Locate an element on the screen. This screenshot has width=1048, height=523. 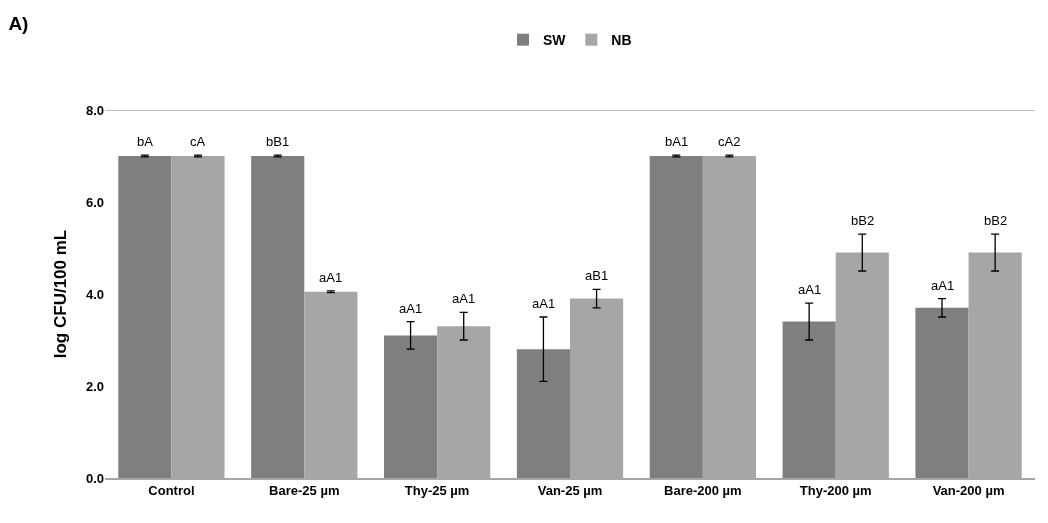
chart-title: A) is located at coordinates (18, 24).